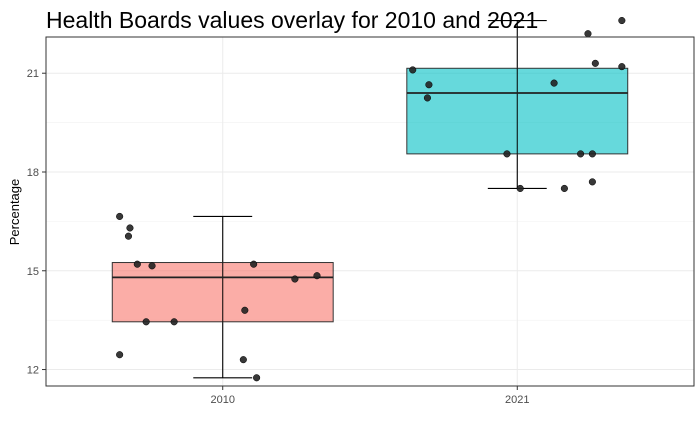 The width and height of the screenshot is (700, 432). What do you see at coordinates (14, 212) in the screenshot?
I see `y-axis-title: Percentage` at bounding box center [14, 212].